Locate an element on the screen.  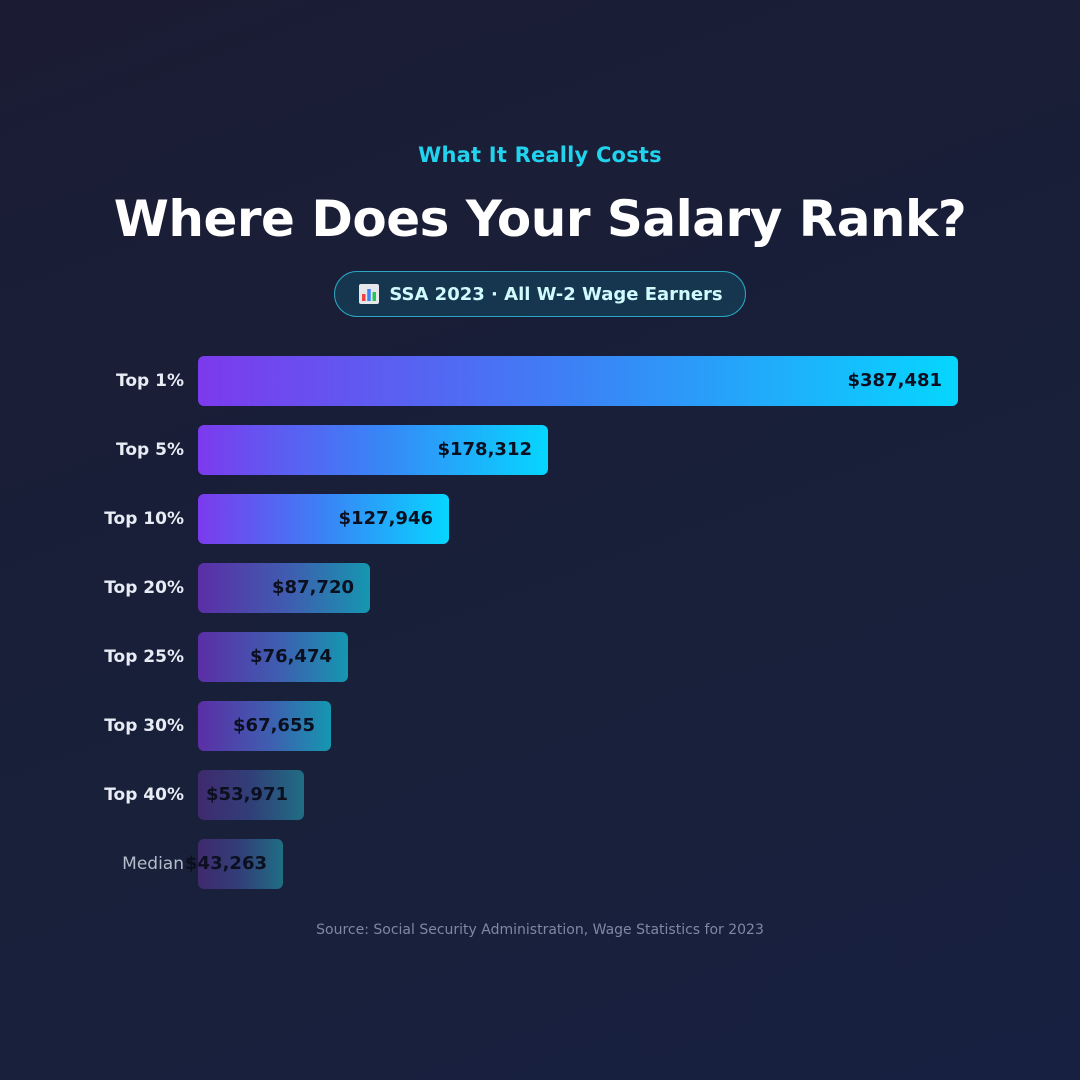
bar-chart-icon is located at coordinates (369, 294).